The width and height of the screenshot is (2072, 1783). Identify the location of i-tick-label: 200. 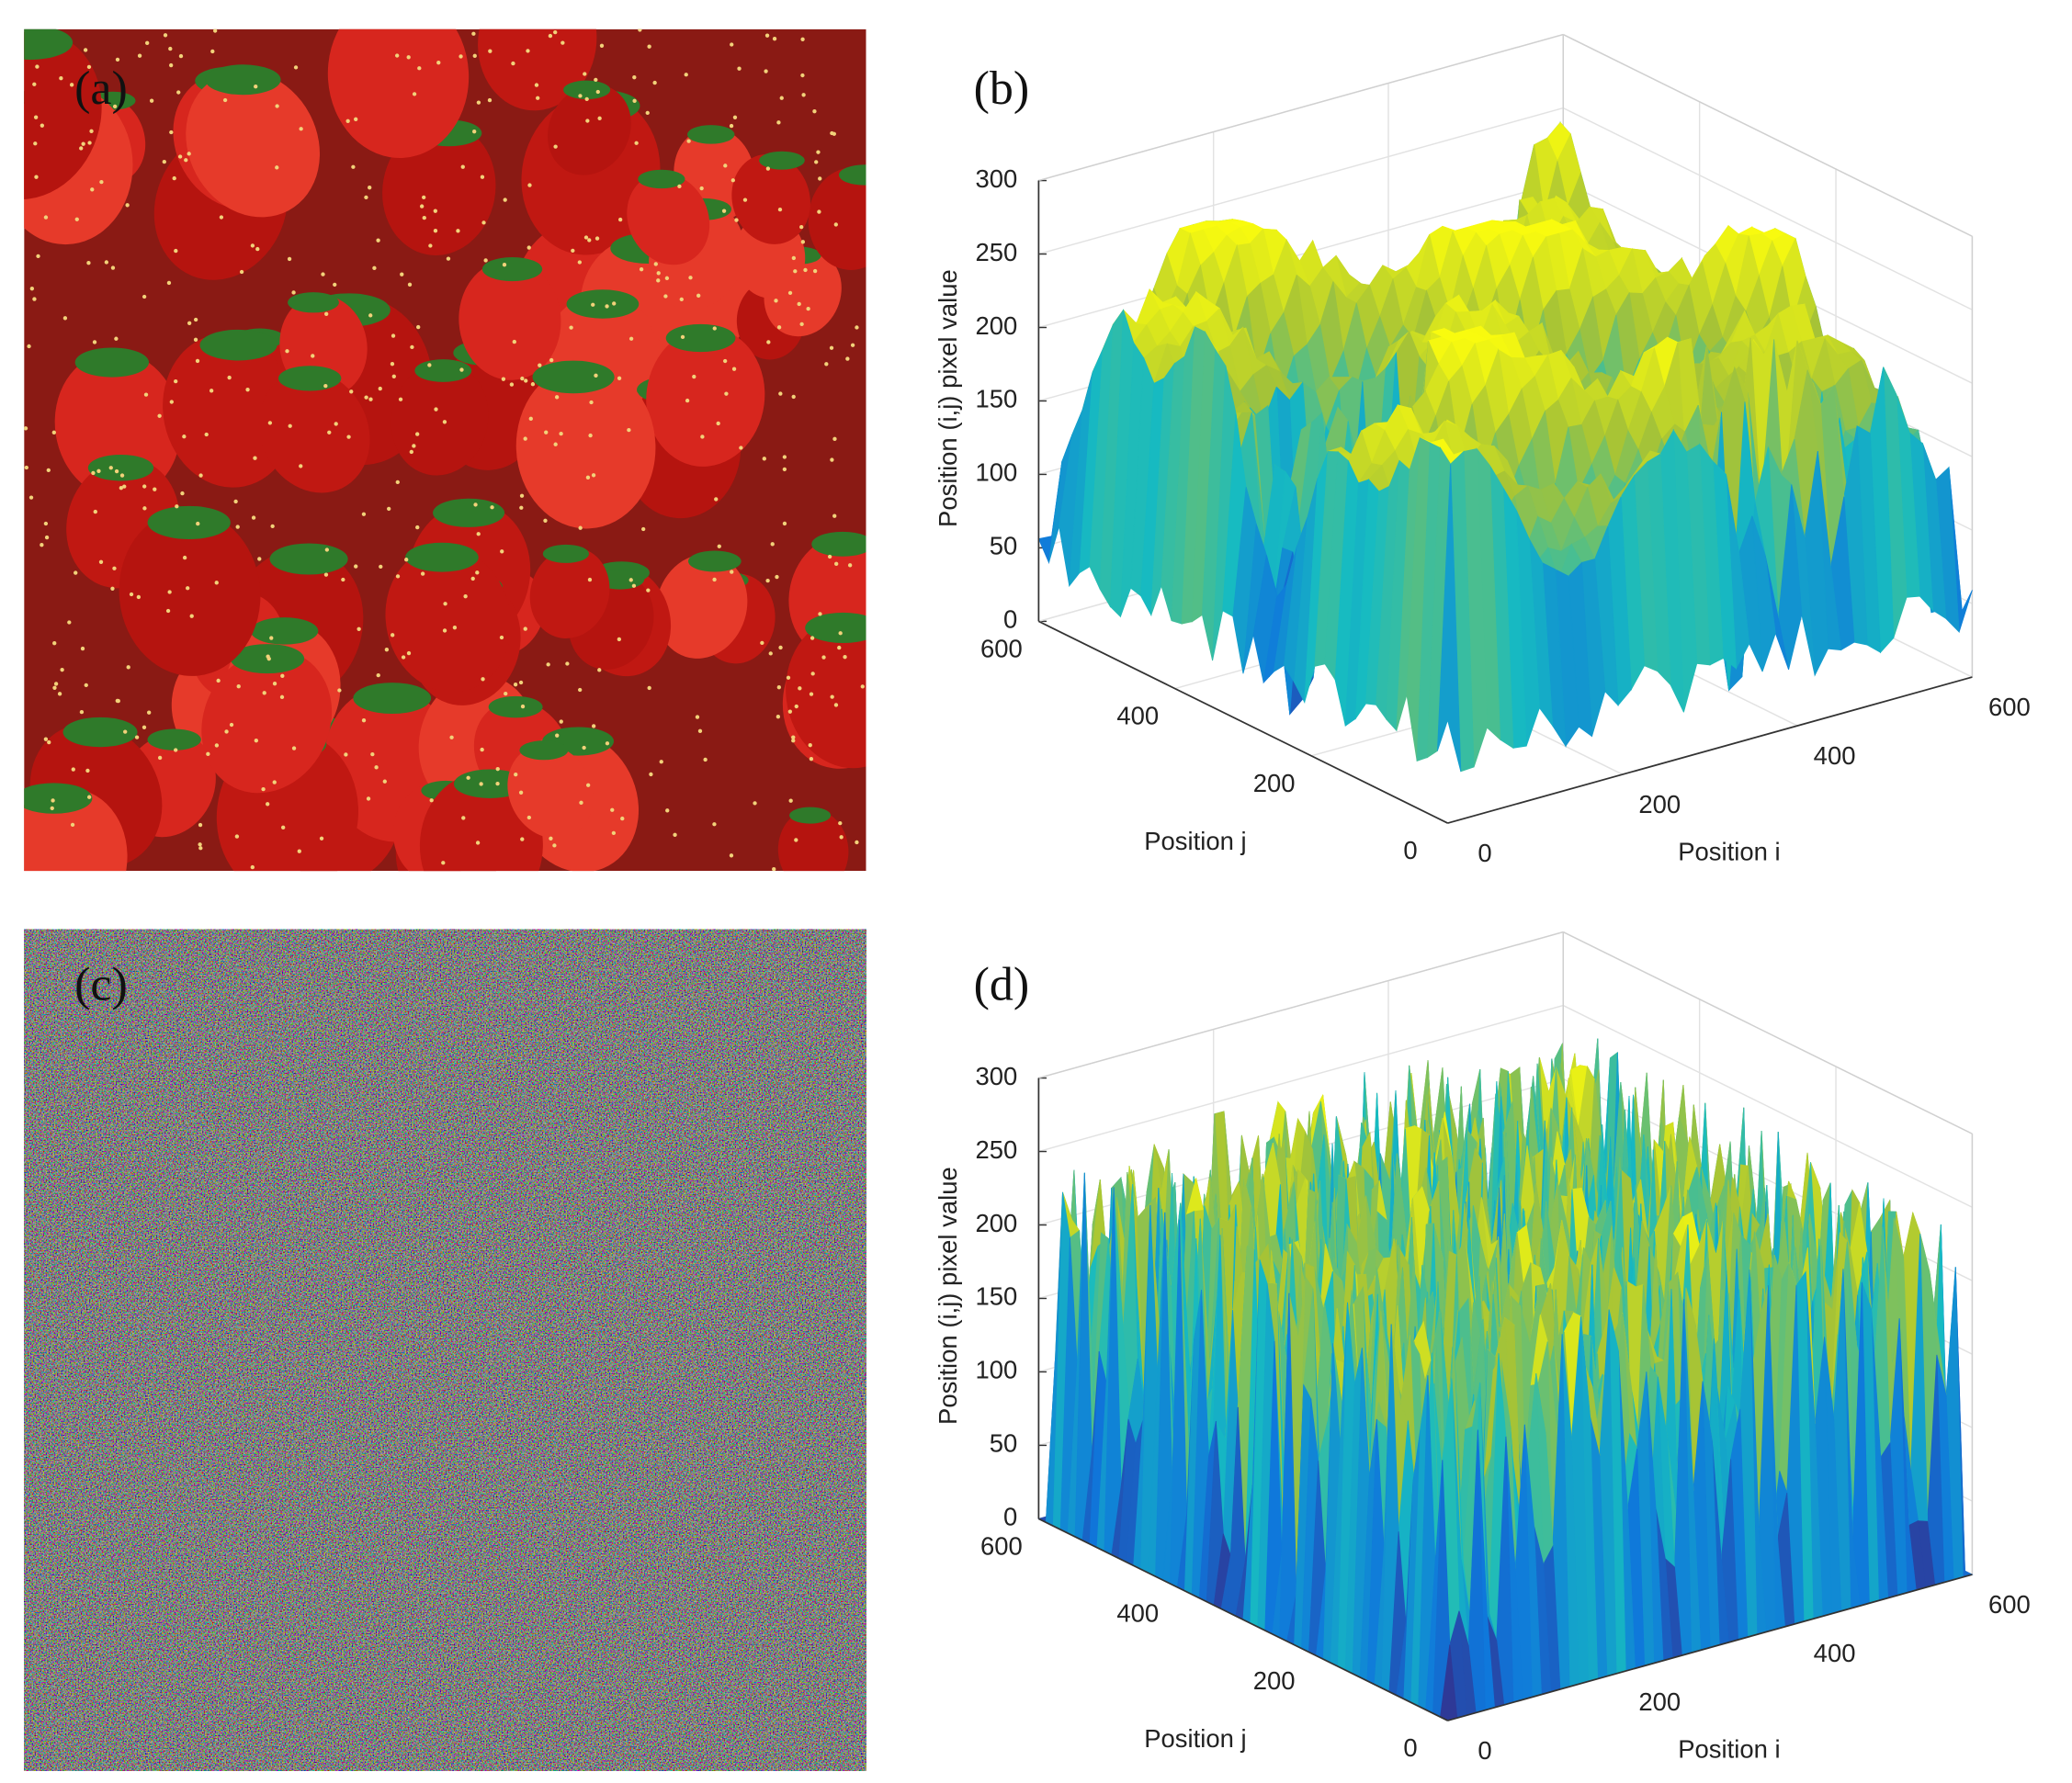
(1659, 804).